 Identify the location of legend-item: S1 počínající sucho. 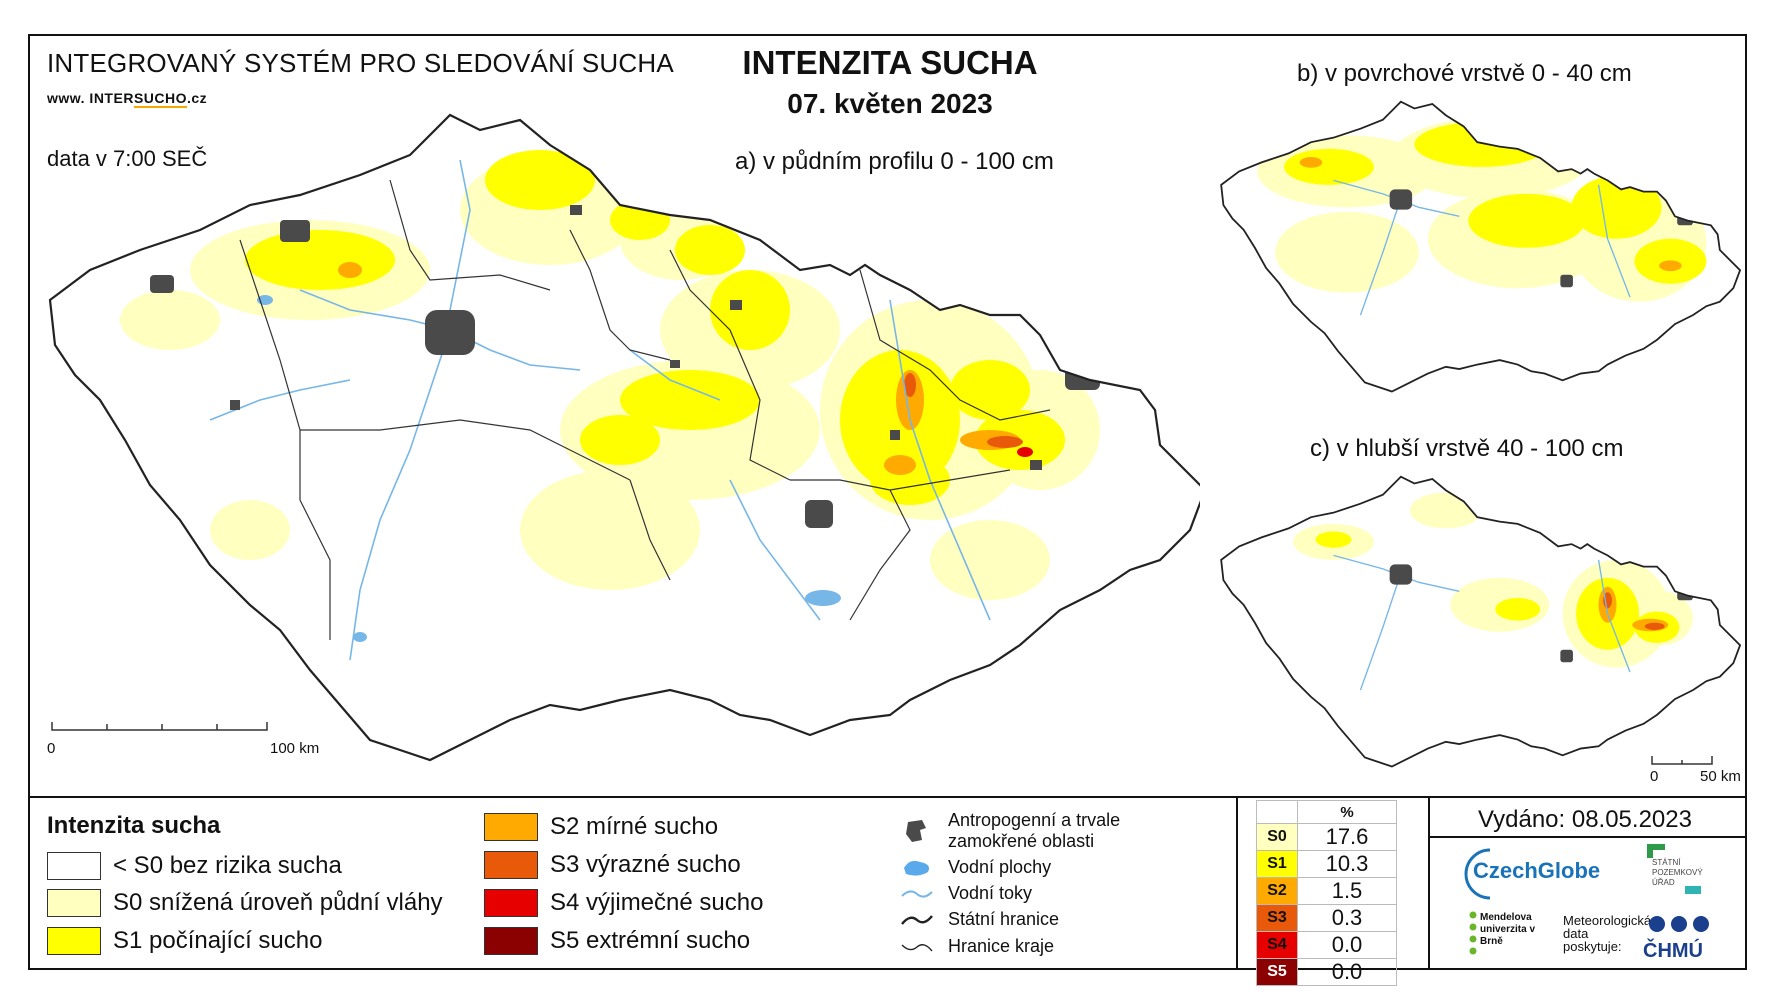
(184, 941).